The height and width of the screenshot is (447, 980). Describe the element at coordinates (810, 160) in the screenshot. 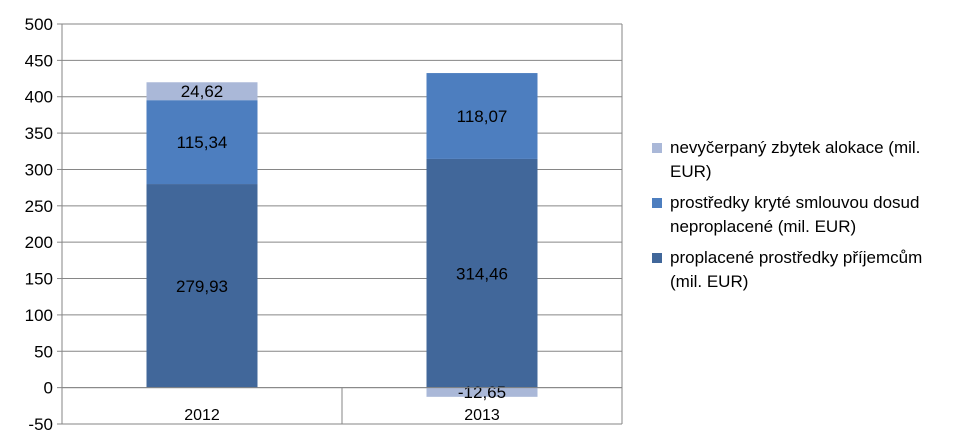

I see `legend-item-unused-allocation: nevyčerpaný zbytek alokace (mil. EUR)` at that location.